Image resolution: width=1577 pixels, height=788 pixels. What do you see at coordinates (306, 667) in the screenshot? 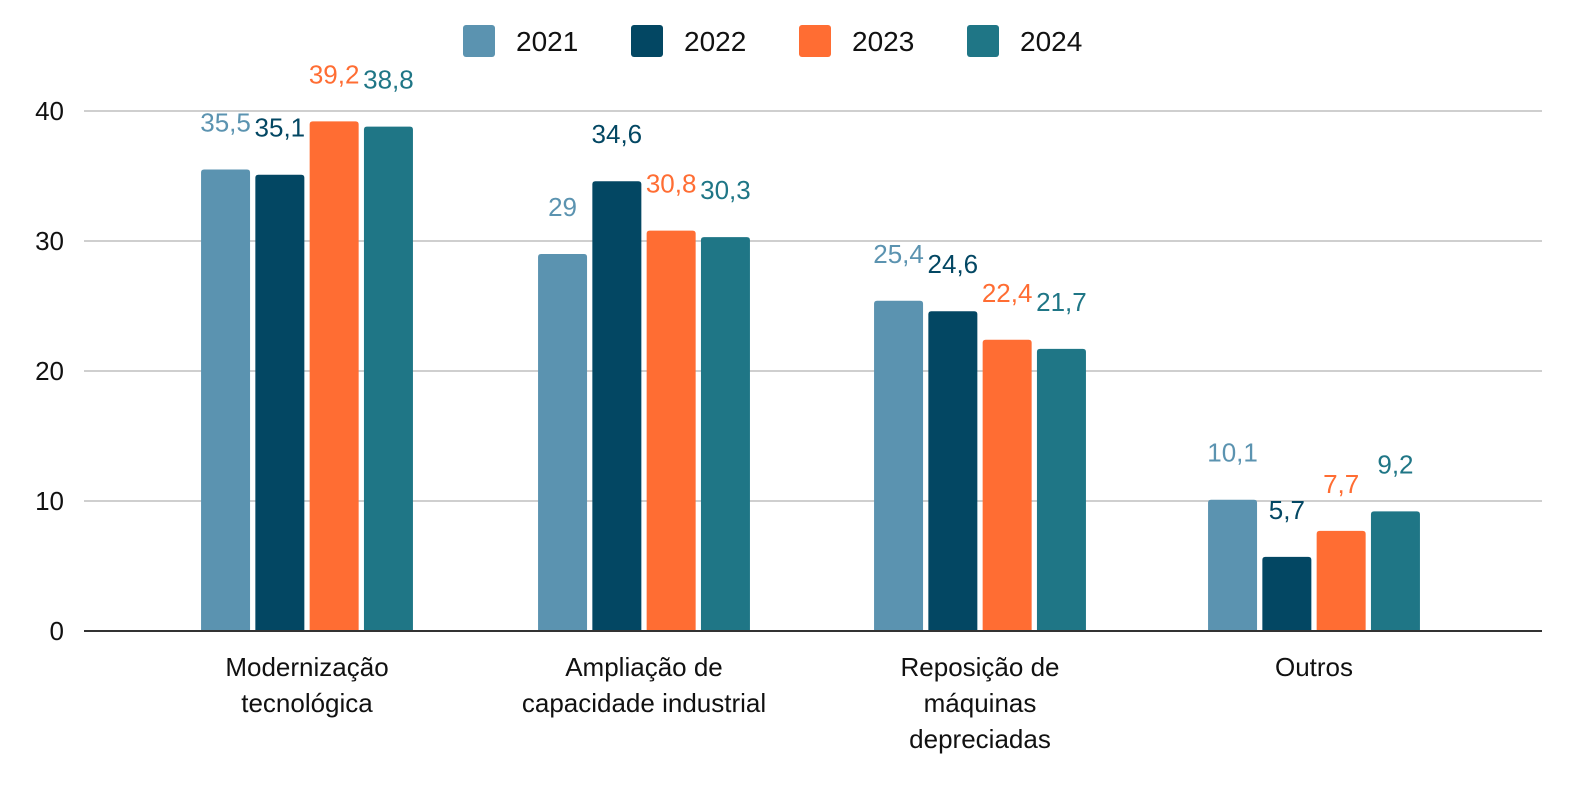
I see `category-label: Modernização` at bounding box center [306, 667].